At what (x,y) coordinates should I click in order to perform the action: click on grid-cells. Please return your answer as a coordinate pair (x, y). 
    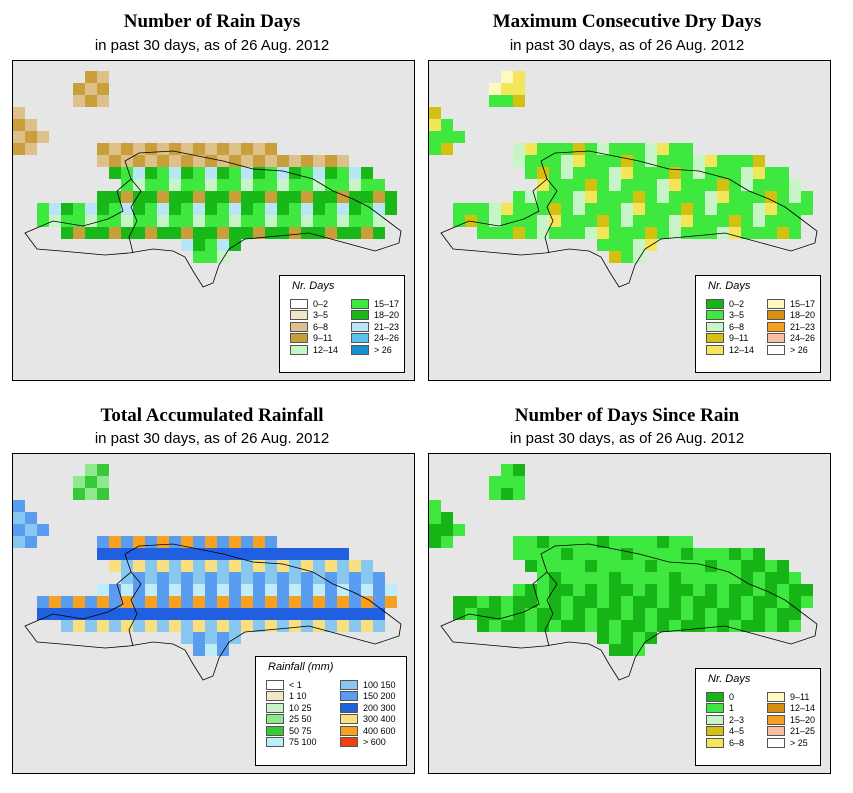
    Looking at the image, I should click on (205, 560).